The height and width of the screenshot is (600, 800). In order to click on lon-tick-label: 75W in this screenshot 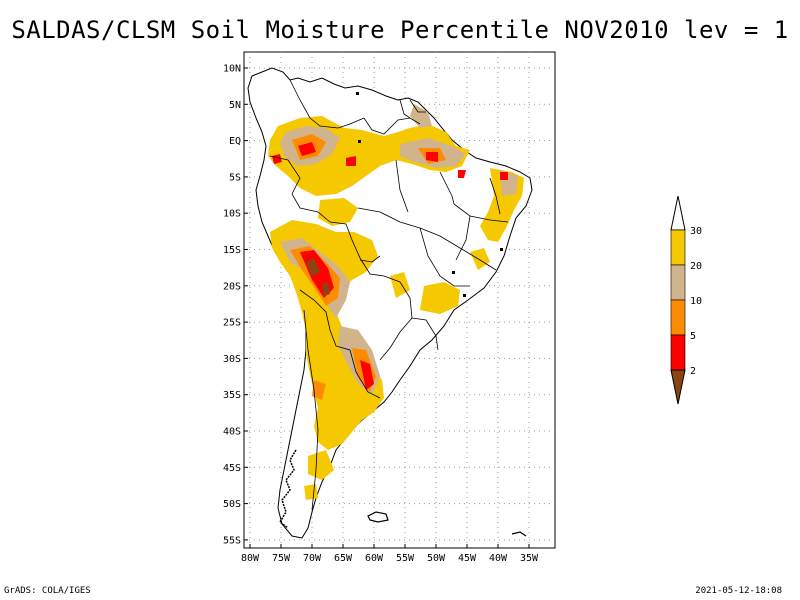, I will do `click(281, 558)`.